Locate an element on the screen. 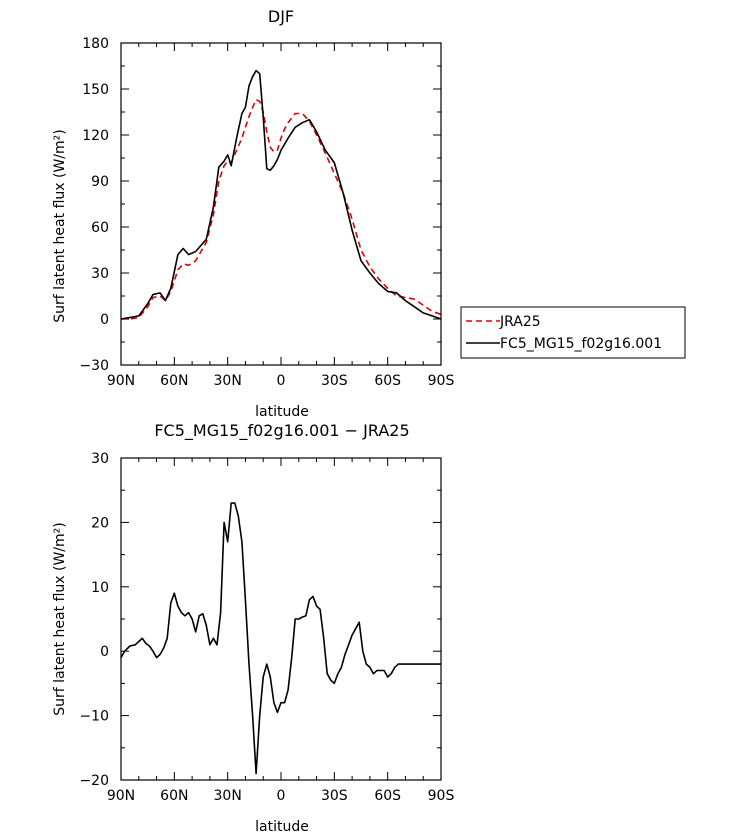 This screenshot has height=837, width=733. top-y-tick-label: 60 is located at coordinates (100, 228).